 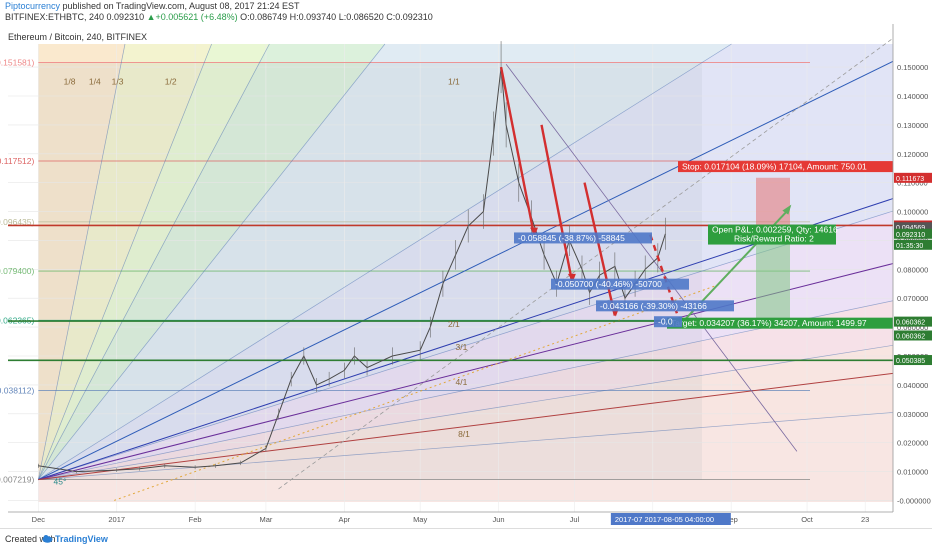 What do you see at coordinates (774, 239) in the screenshot?
I see `risk-reward-label: Risk/Reward Ratio: 2` at bounding box center [774, 239].